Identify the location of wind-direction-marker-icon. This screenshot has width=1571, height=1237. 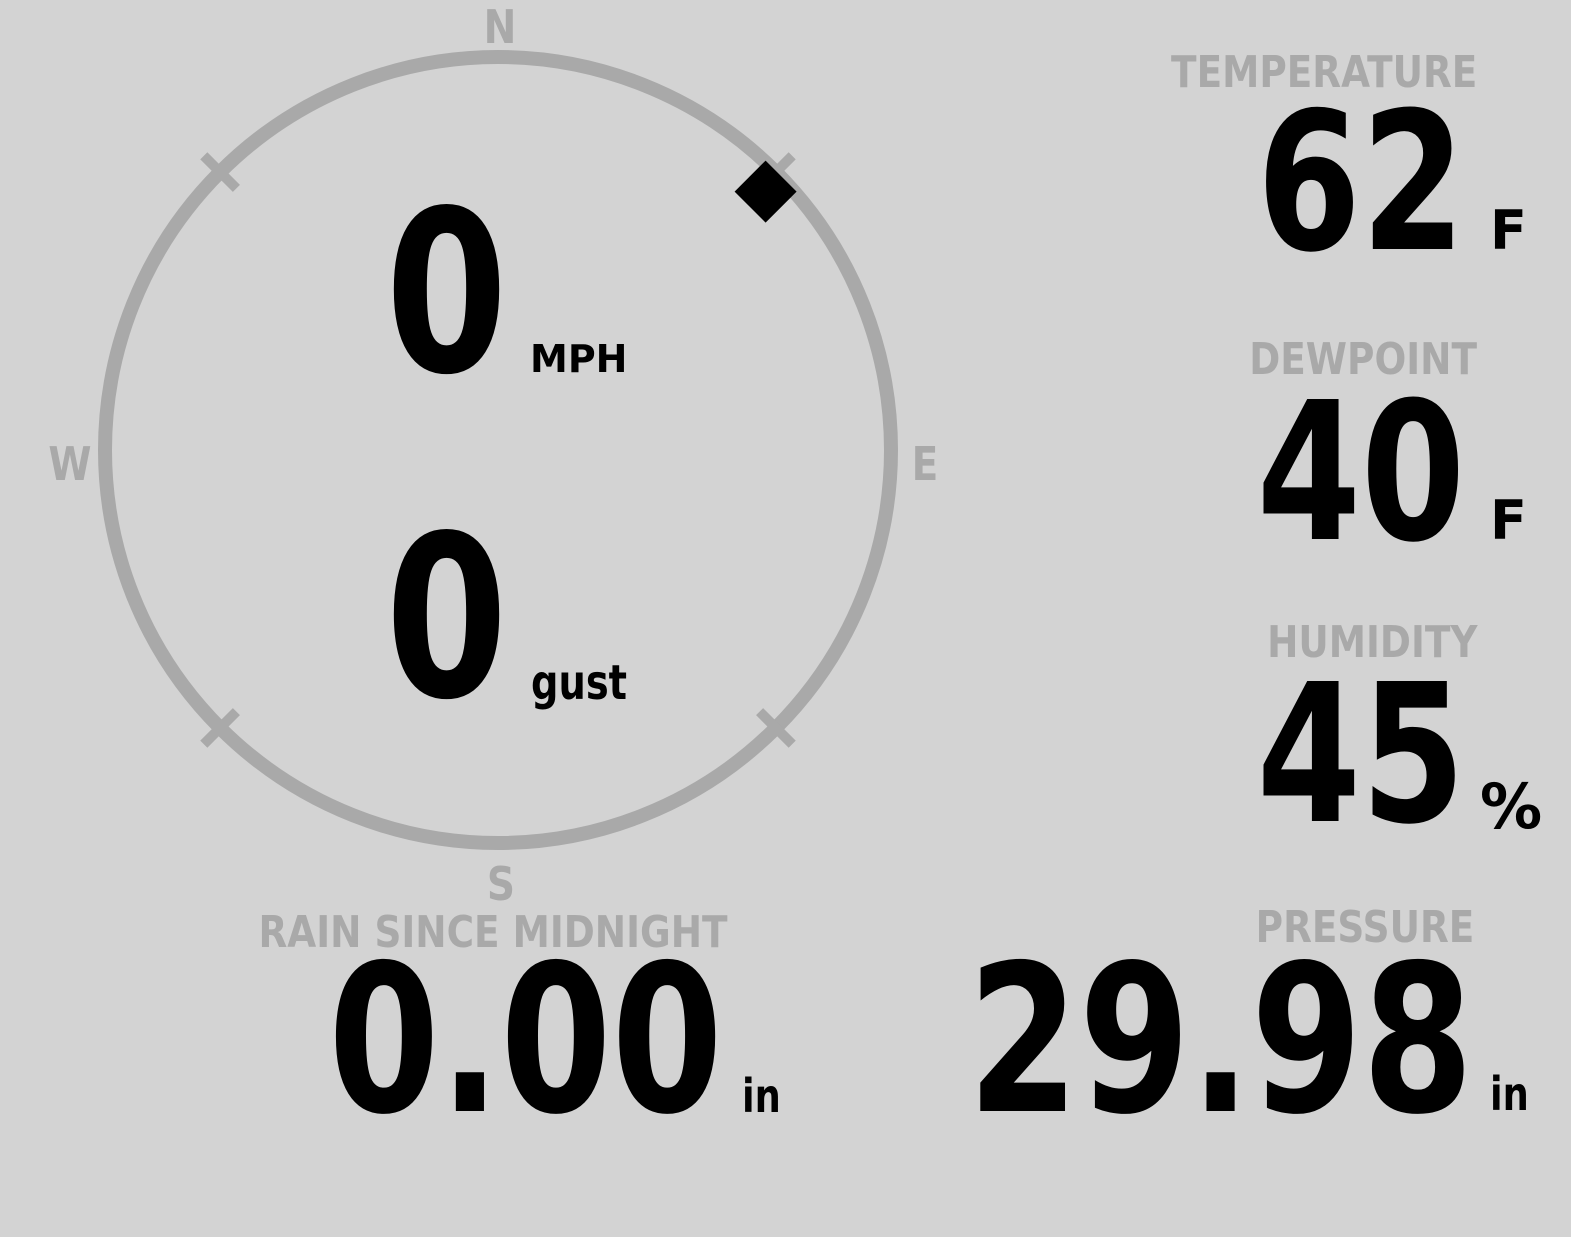
(765, 191).